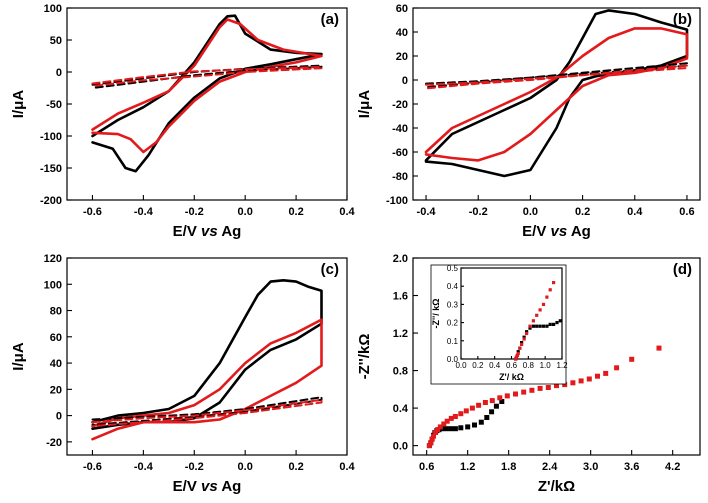  What do you see at coordinates (400, 177) in the screenshot?
I see `y-tick-label: -80` at bounding box center [400, 177].